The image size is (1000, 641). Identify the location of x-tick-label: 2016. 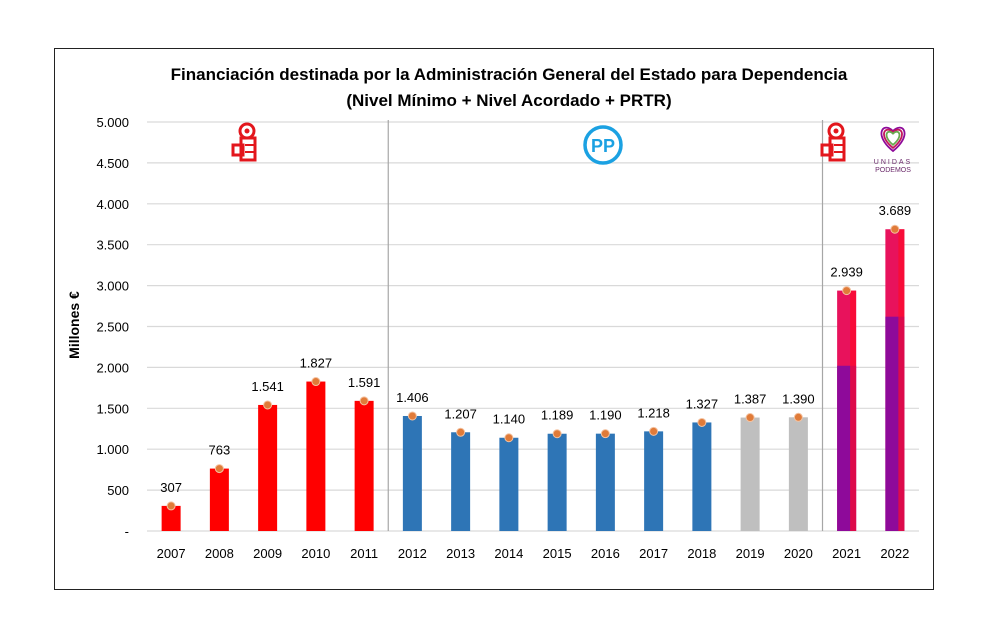
(605, 553).